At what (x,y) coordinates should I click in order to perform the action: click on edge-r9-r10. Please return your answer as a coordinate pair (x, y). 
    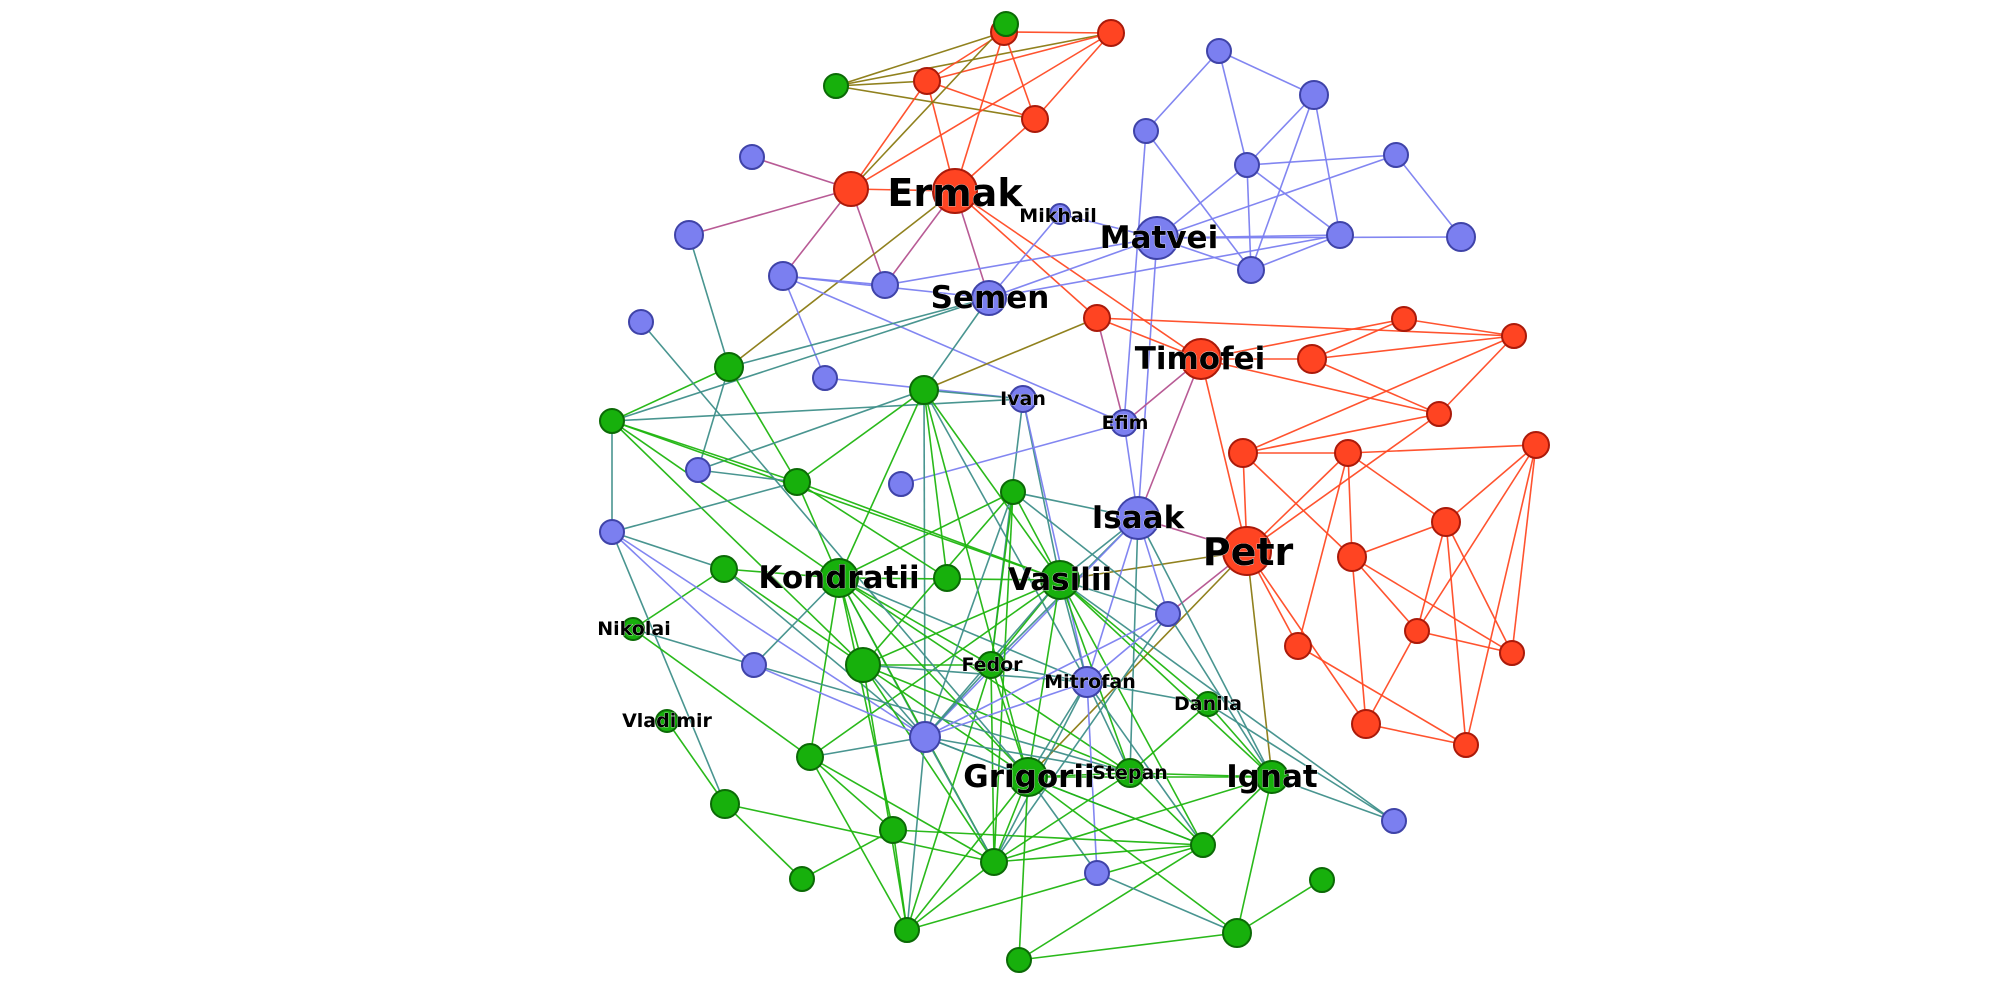
    Looking at the image, I should click on (1476, 375).